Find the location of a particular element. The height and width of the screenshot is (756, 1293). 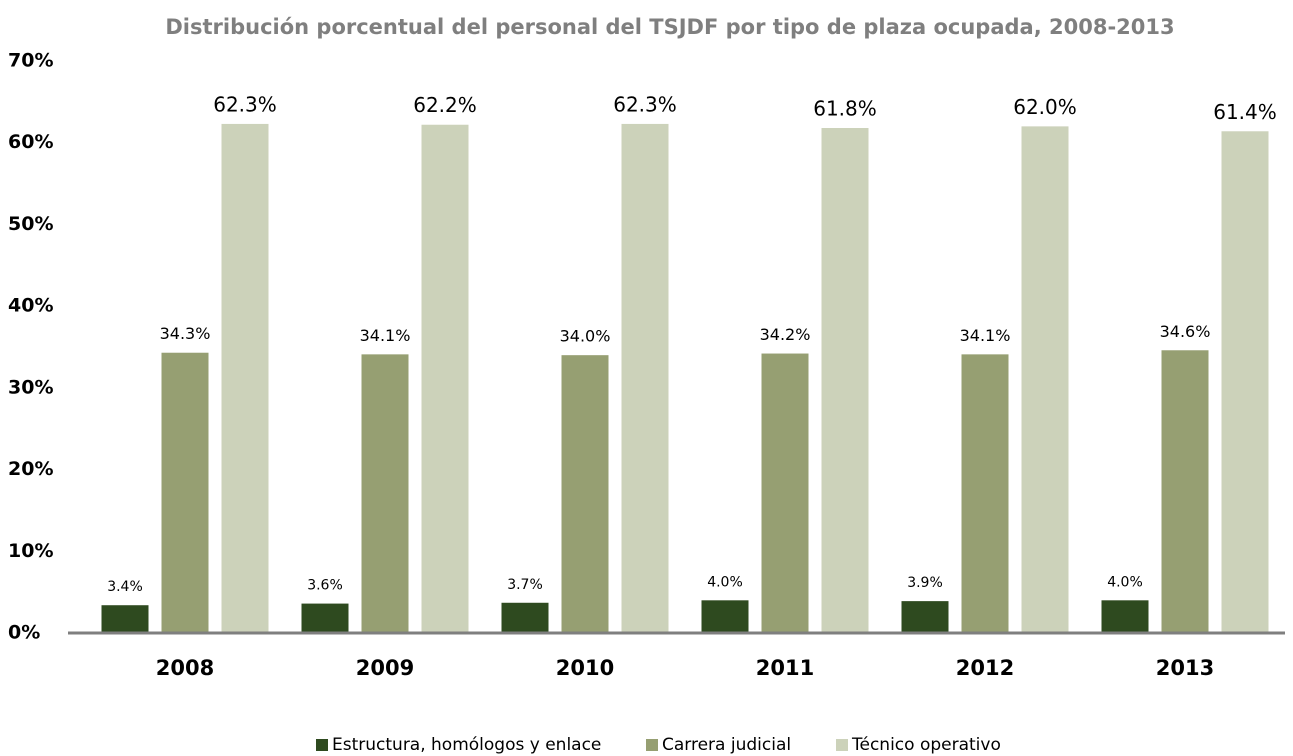

y-tick-label: 60% is located at coordinates (30, 142).